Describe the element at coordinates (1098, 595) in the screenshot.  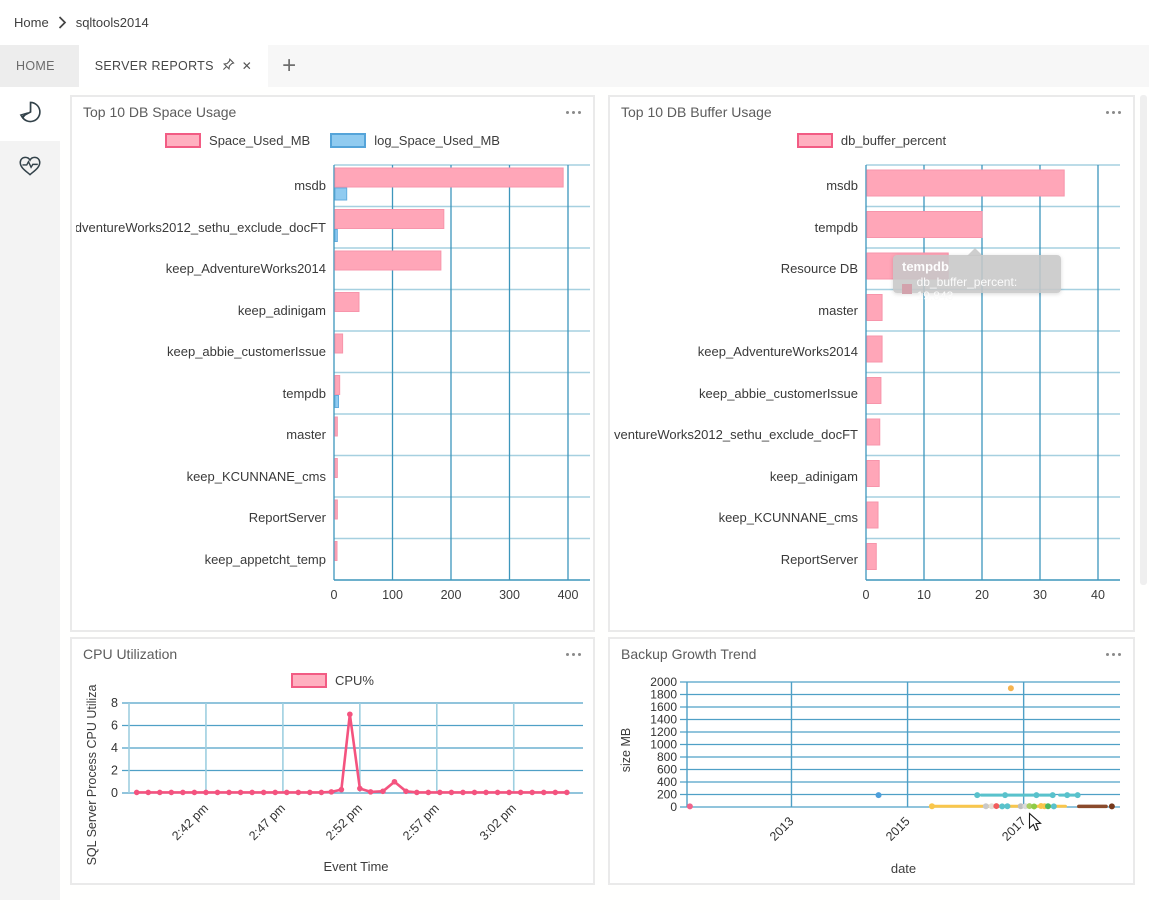
I see `svg-text: 40` at that location.